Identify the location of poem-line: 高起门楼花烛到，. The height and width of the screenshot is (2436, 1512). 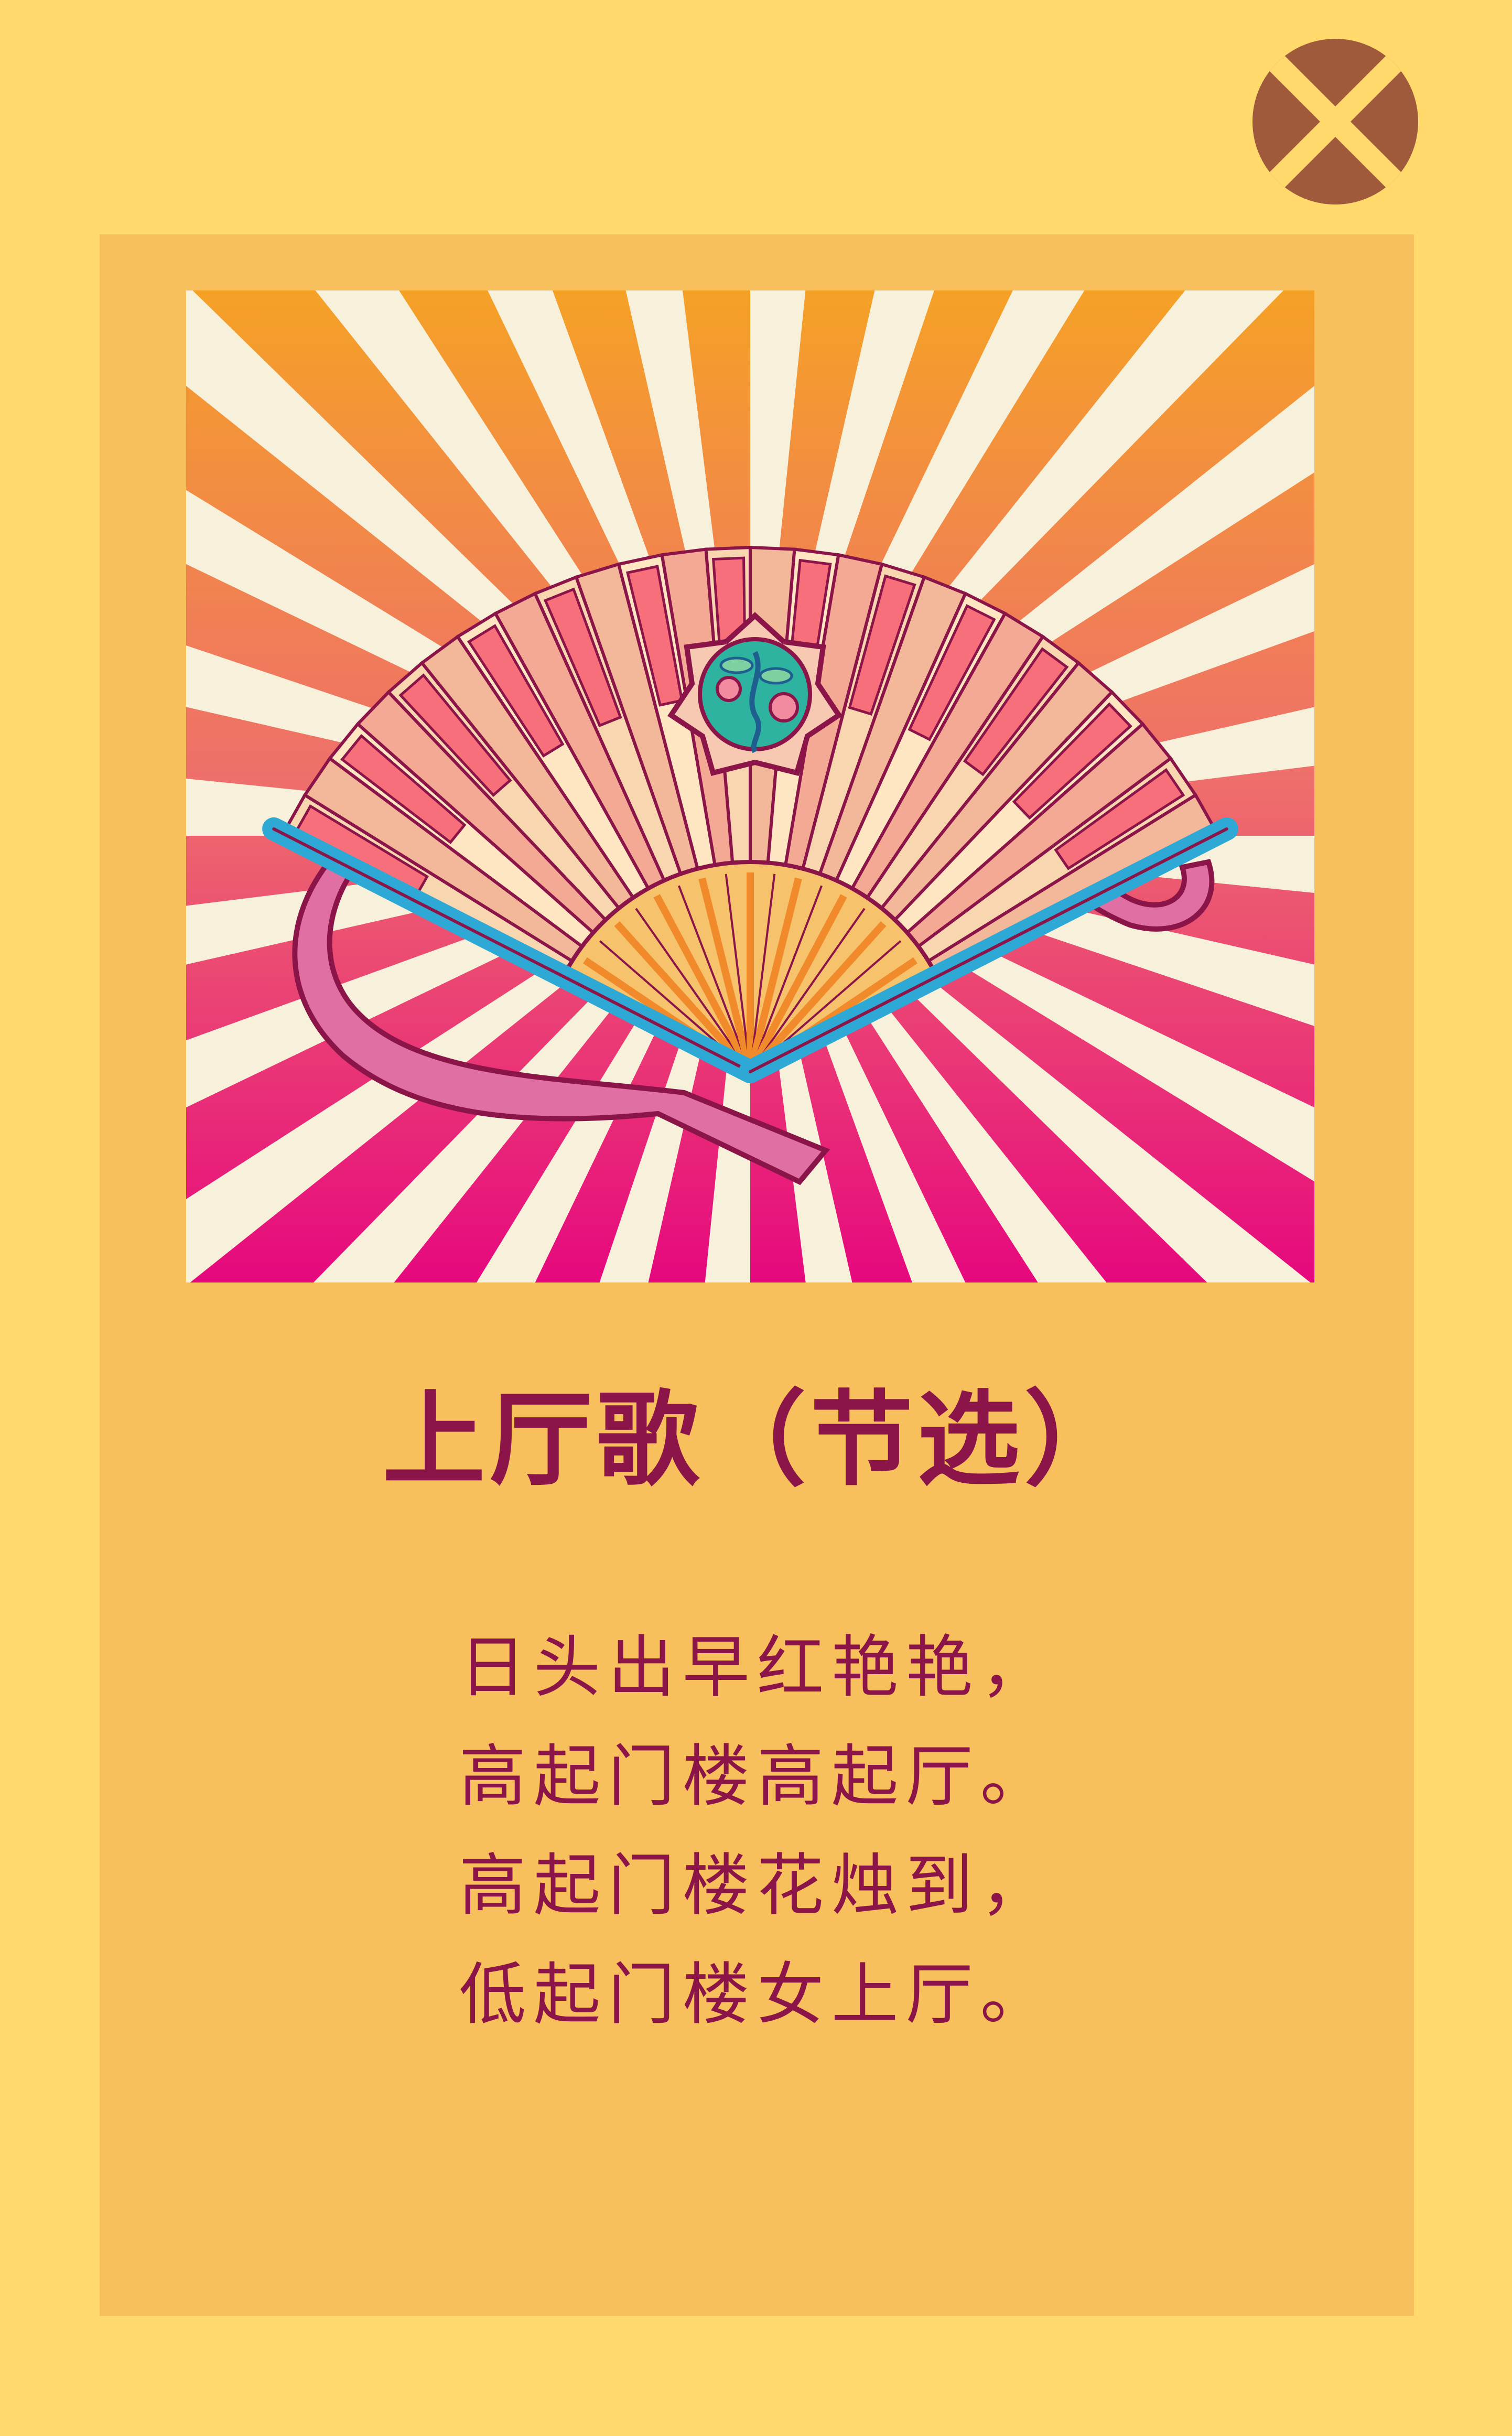
(757, 1886).